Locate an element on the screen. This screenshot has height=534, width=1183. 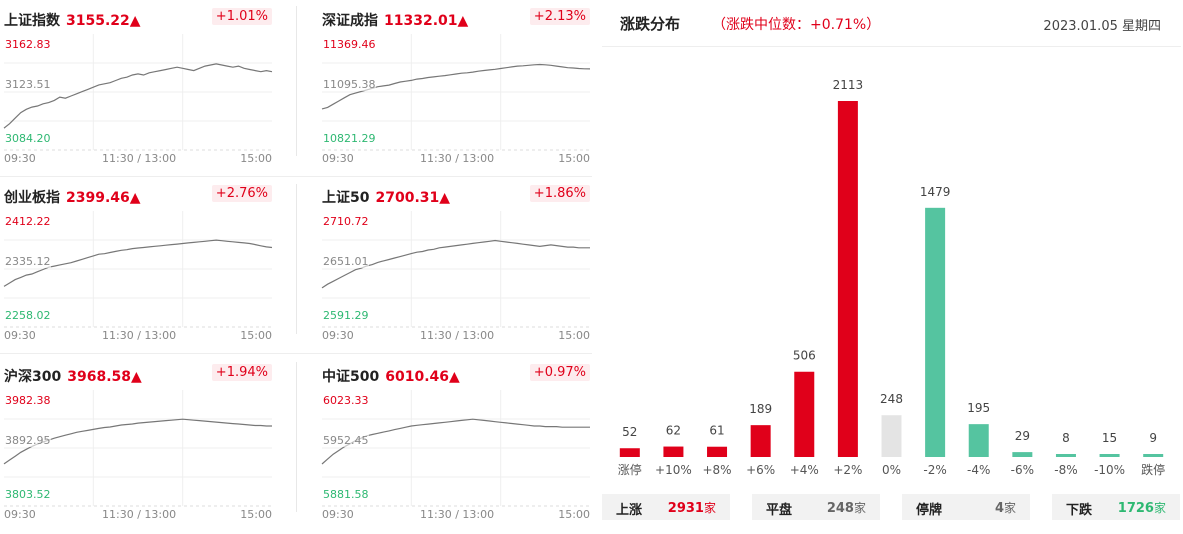
mid-label: 5952.45 is located at coordinates (346, 440).